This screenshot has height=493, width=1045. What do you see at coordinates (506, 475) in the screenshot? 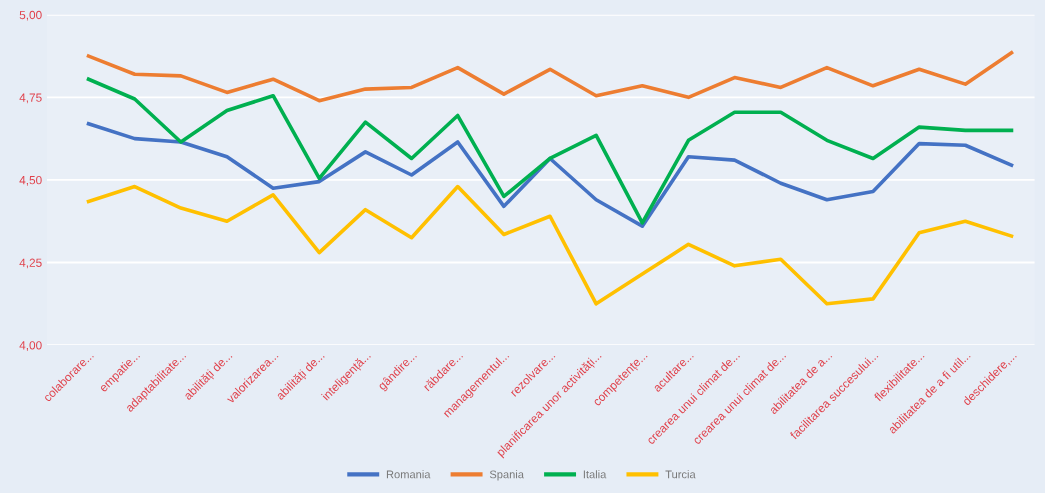
I see `legend-label: Spania` at bounding box center [506, 475].